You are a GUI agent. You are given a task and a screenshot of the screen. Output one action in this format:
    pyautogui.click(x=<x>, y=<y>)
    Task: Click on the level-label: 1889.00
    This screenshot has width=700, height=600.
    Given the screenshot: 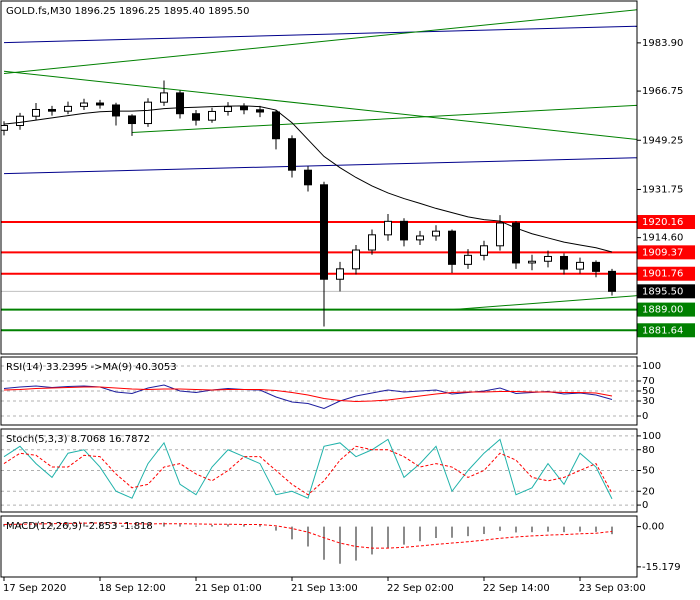 What is the action you would take?
    pyautogui.click(x=662, y=310)
    